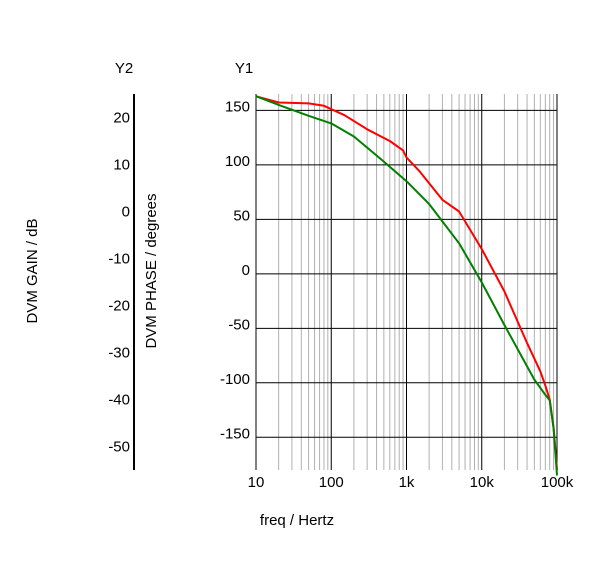 This screenshot has height=563, width=600. Describe the element at coordinates (235, 433) in the screenshot. I see `y1-tick-label: -150` at that location.